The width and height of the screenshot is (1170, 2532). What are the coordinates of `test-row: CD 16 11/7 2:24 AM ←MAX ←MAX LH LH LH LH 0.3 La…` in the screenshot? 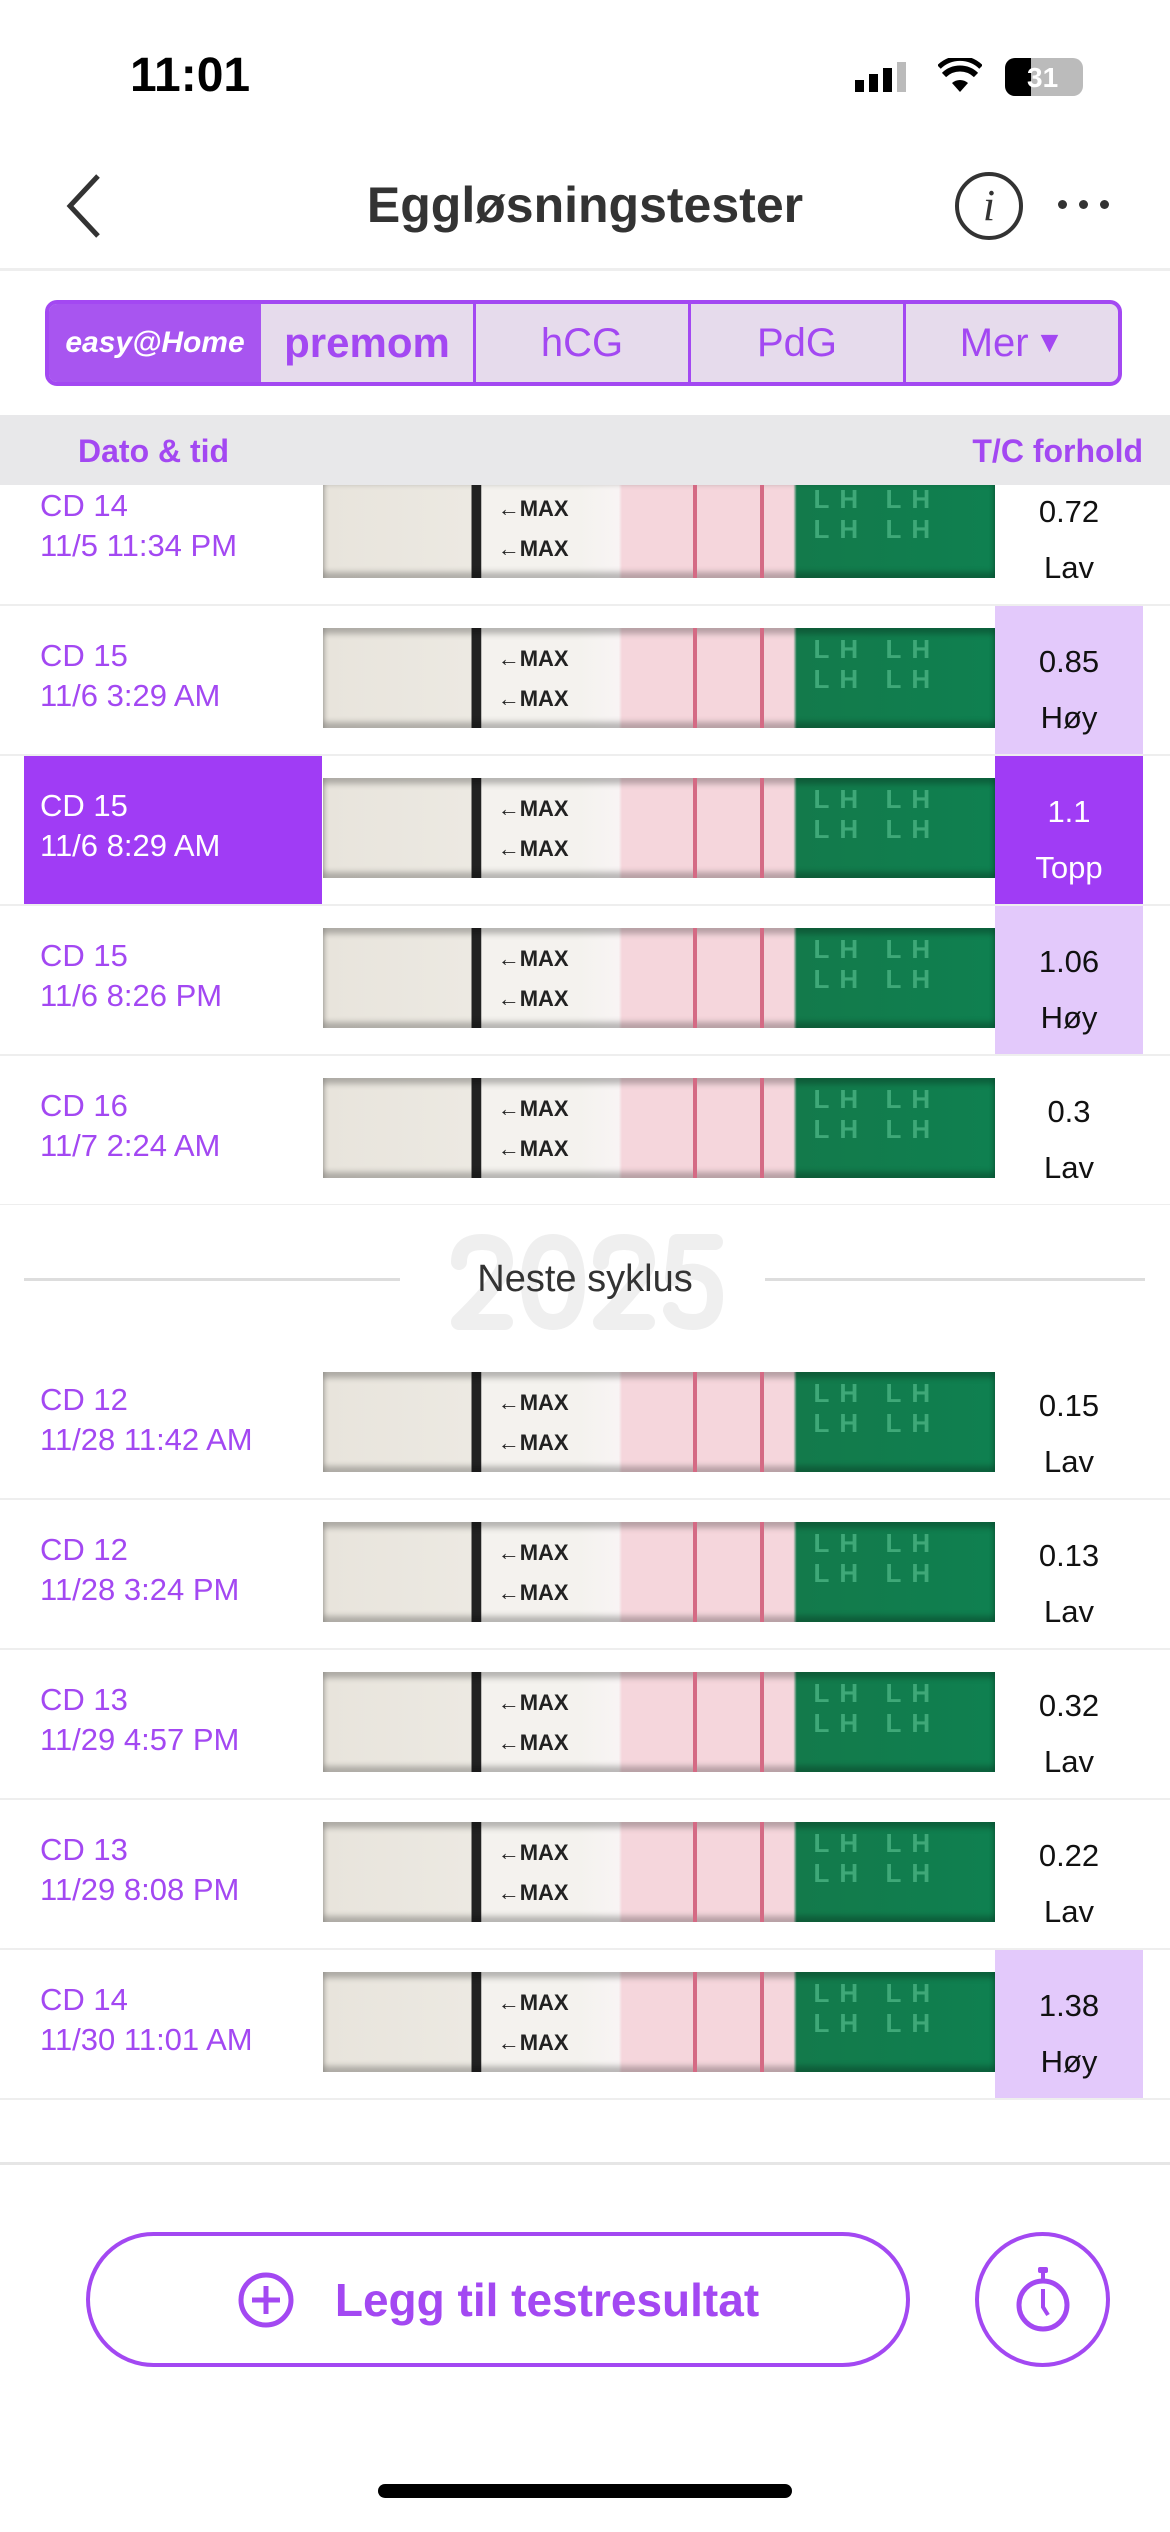 It's located at (585, 1130).